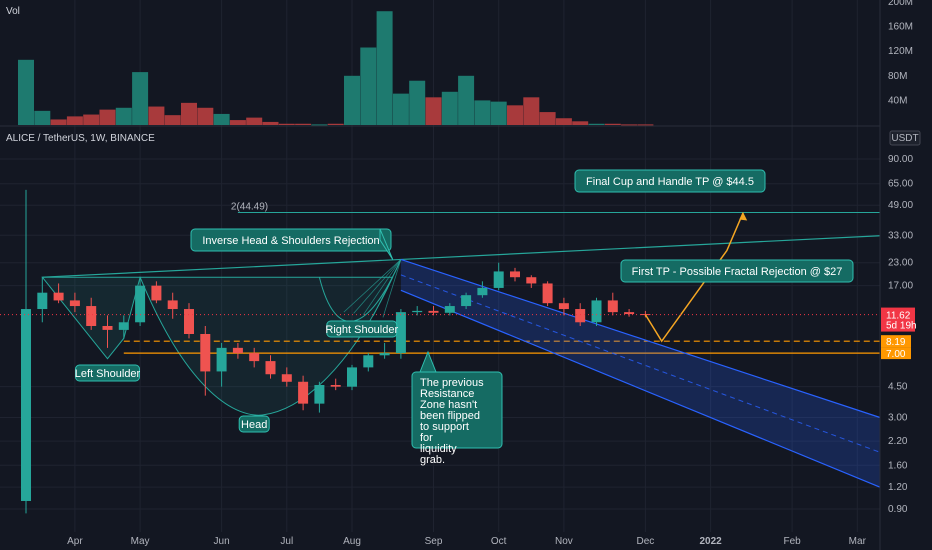  I want to click on time-tick-label: Oct, so click(499, 541).